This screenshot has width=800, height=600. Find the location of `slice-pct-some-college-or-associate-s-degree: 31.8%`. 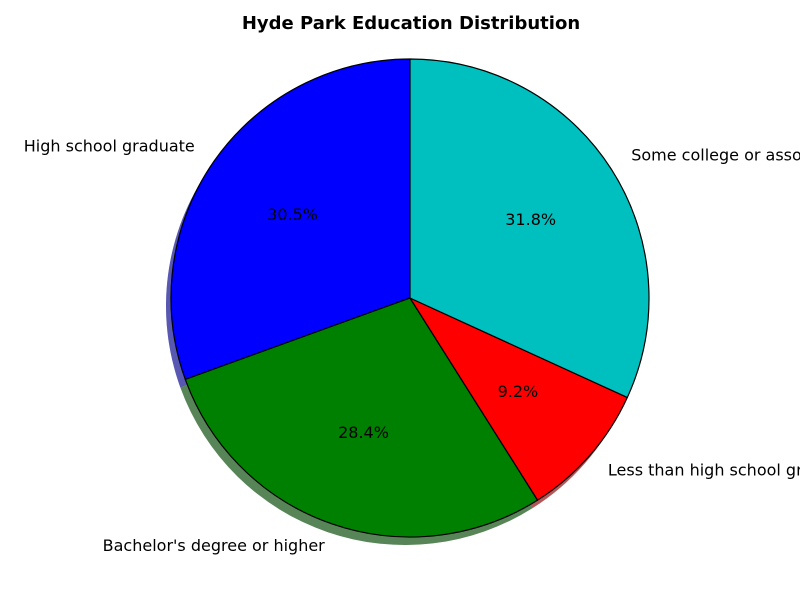

slice-pct-some-college-or-associate-s-degree: 31.8% is located at coordinates (530, 219).